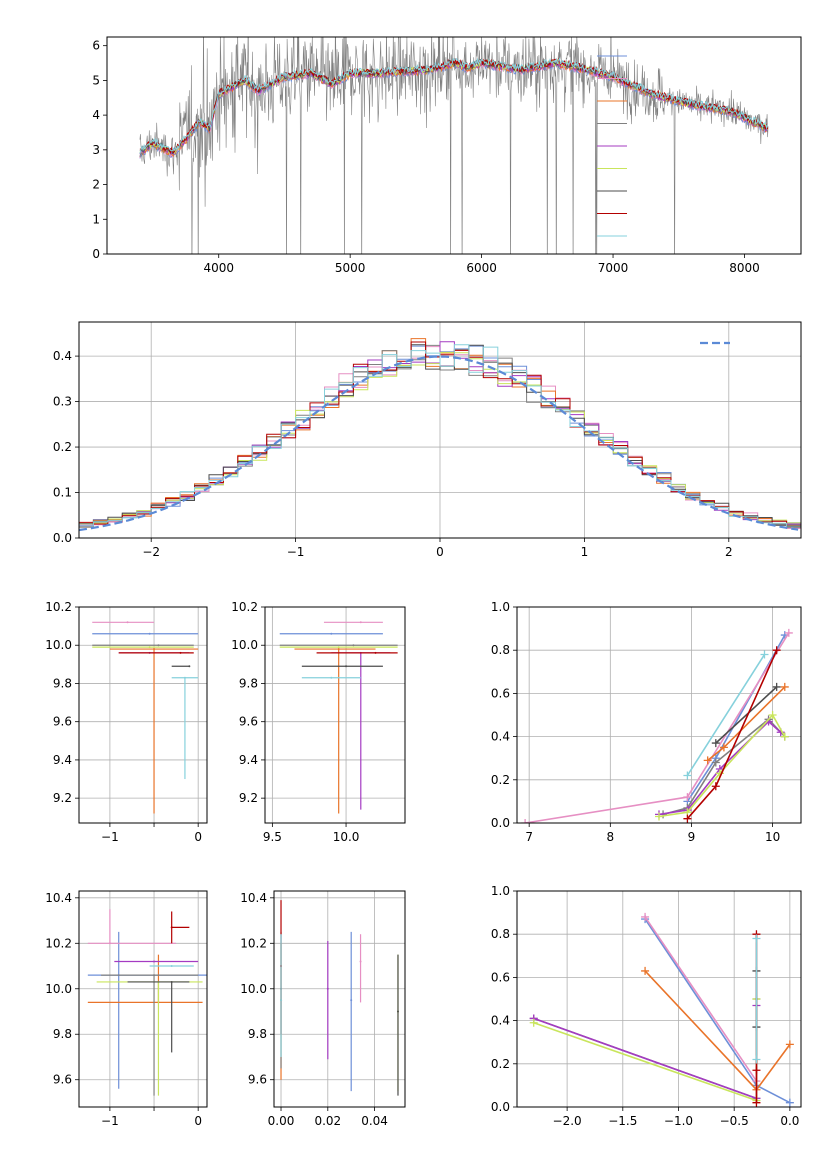 This screenshot has width=819, height=1170. What do you see at coordinates (454, 105) in the screenshot?
I see `model-spectrum-line` at bounding box center [454, 105].